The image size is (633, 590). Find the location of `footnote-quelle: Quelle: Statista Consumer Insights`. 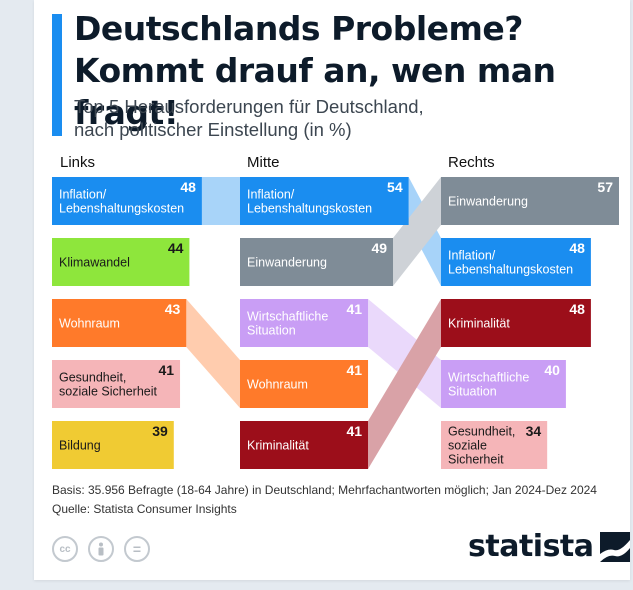

footnote-quelle: Quelle: Statista Consumer Insights is located at coordinates (144, 509).